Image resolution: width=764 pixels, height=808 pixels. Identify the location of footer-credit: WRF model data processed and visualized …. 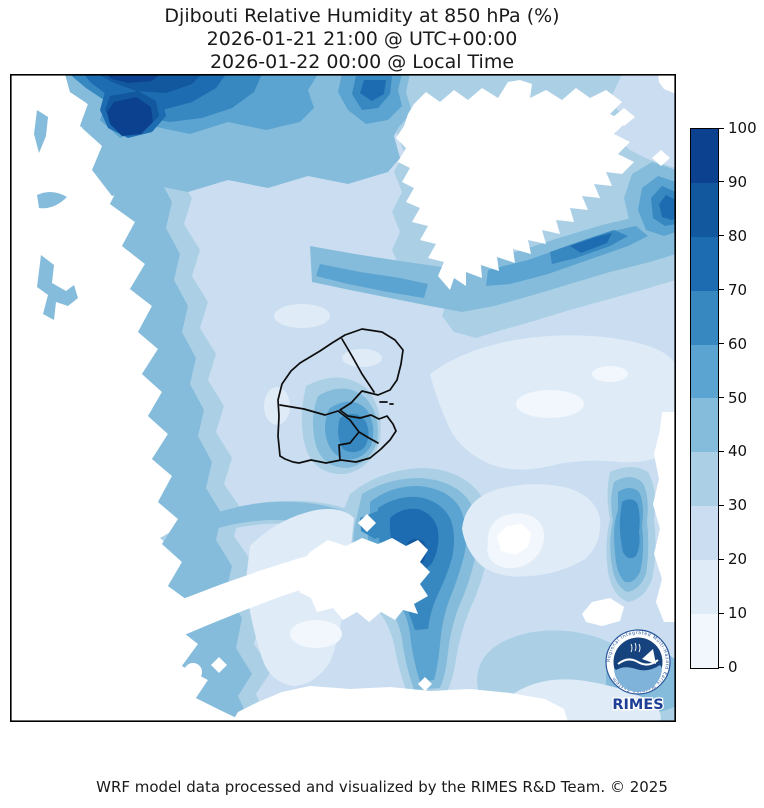
(382, 787).